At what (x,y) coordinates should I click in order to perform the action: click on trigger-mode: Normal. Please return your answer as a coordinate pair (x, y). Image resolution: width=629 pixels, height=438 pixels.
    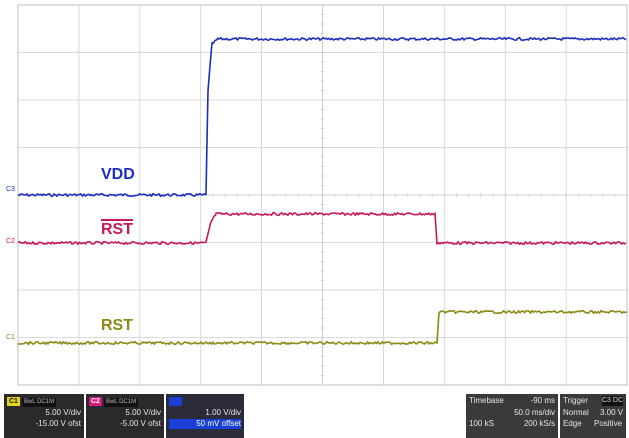
    Looking at the image, I should click on (576, 412).